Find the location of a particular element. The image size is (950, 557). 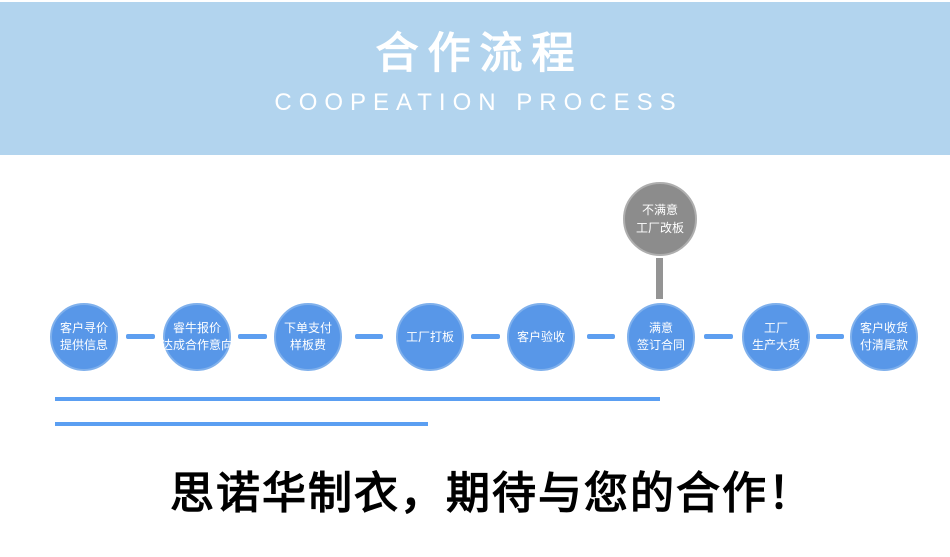

branch-connector-line is located at coordinates (659, 278).